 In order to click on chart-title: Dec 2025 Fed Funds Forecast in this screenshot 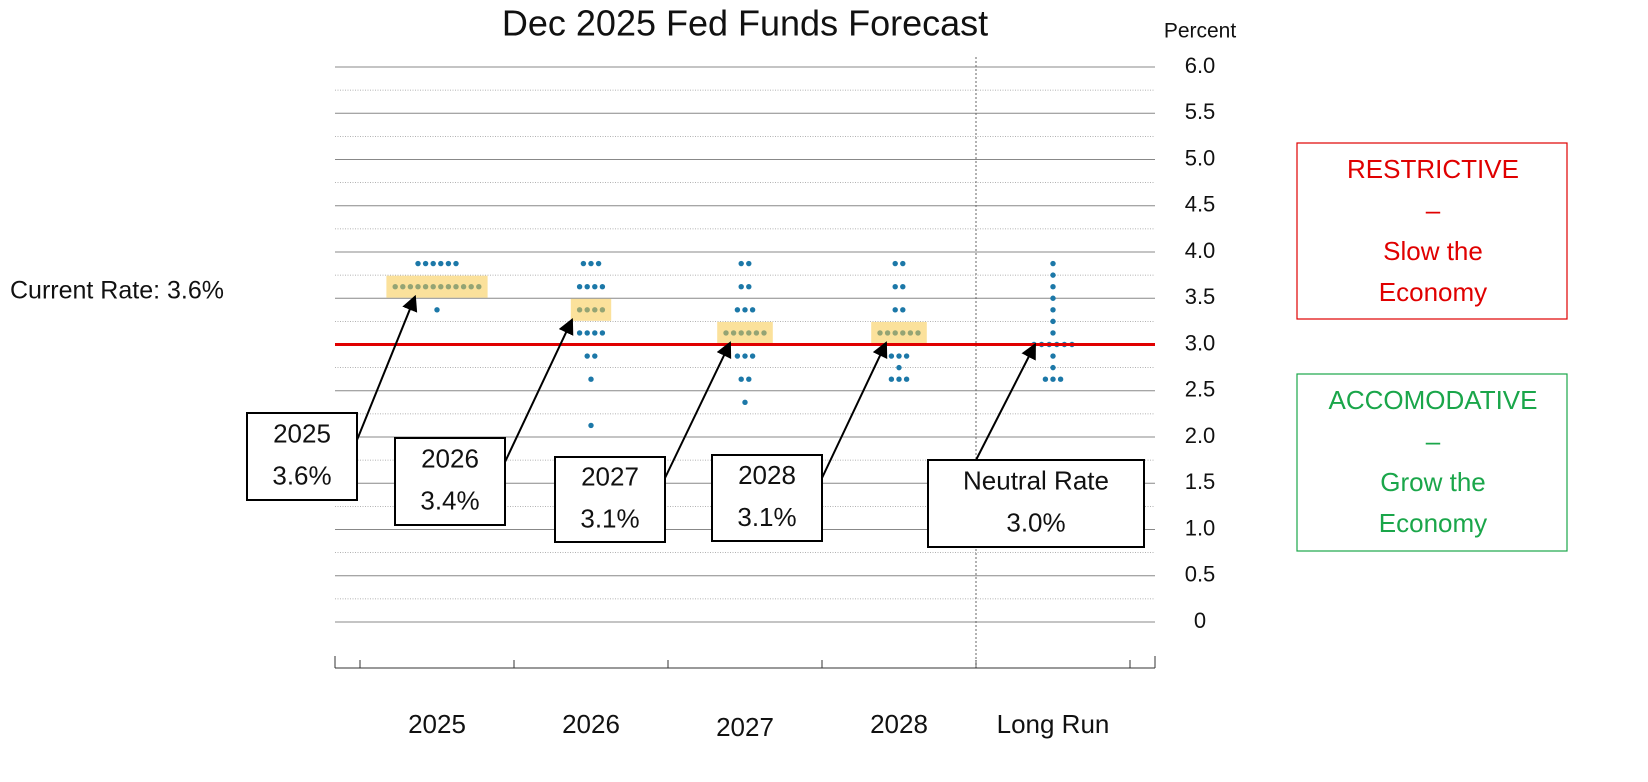, I will do `click(745, 23)`.